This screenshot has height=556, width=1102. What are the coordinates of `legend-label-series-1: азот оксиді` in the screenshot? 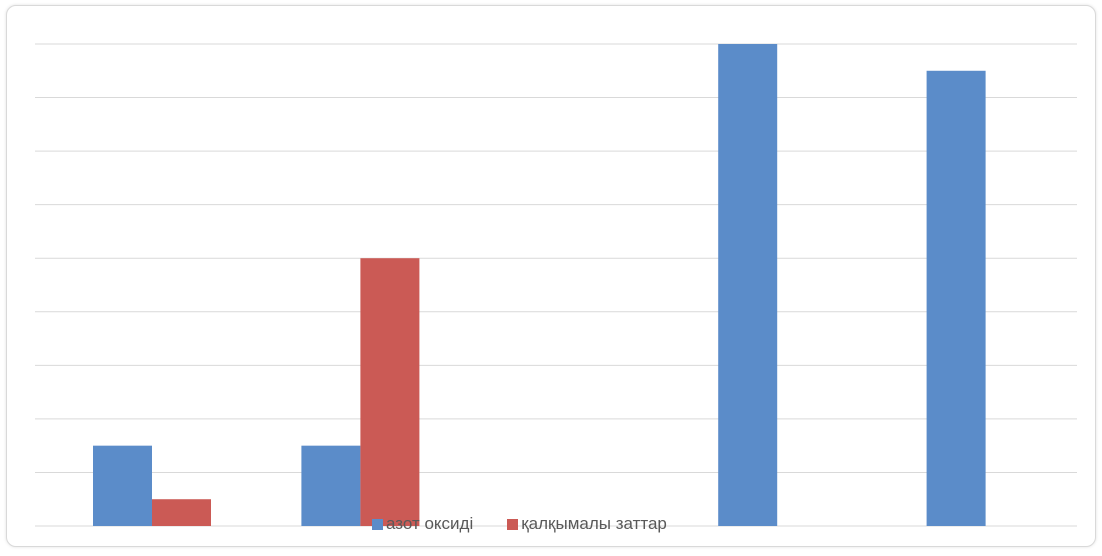 It's located at (430, 523).